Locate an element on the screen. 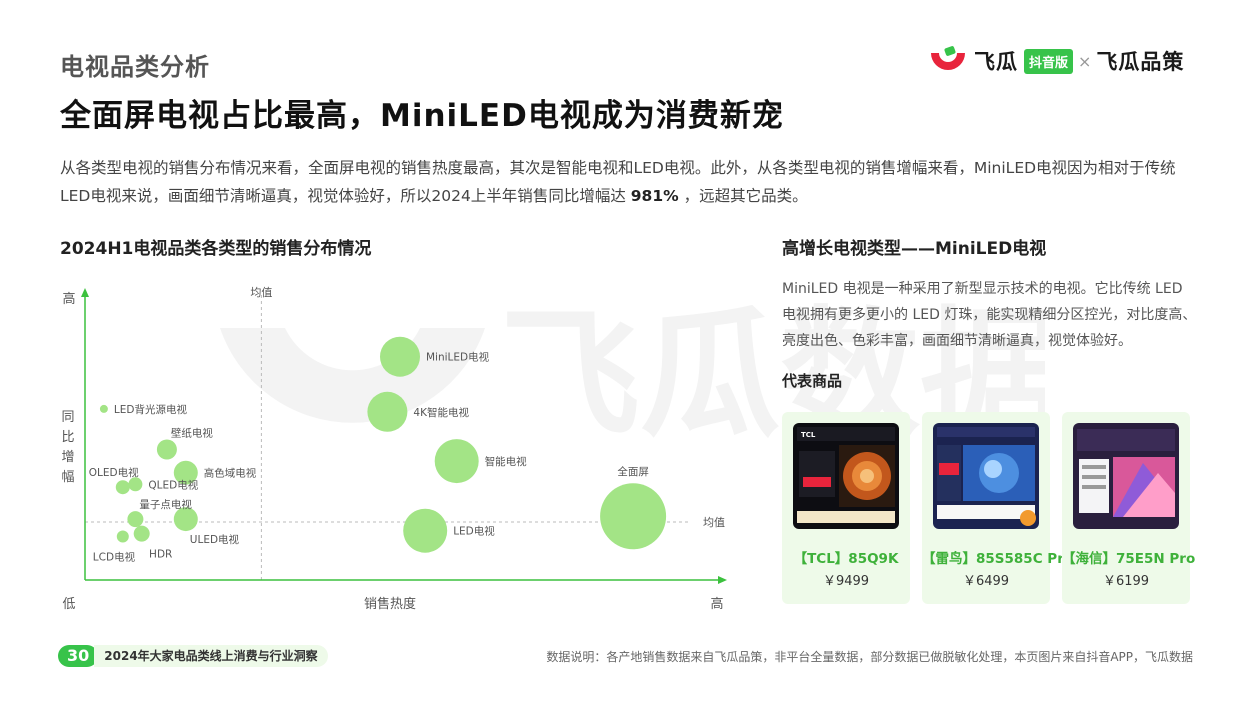  feigua-logo-icon is located at coordinates (948, 61).